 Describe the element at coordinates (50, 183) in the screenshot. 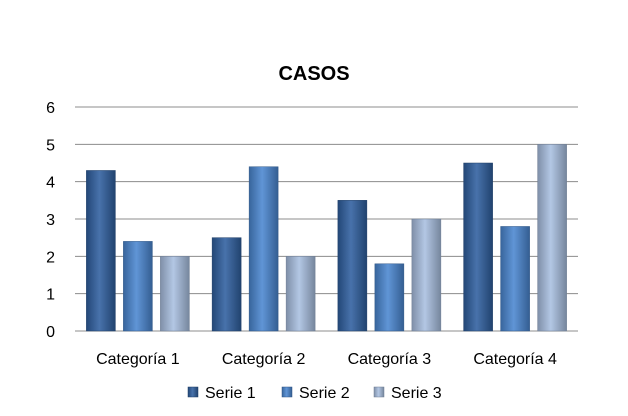

I see `y-tick-label: 4` at that location.